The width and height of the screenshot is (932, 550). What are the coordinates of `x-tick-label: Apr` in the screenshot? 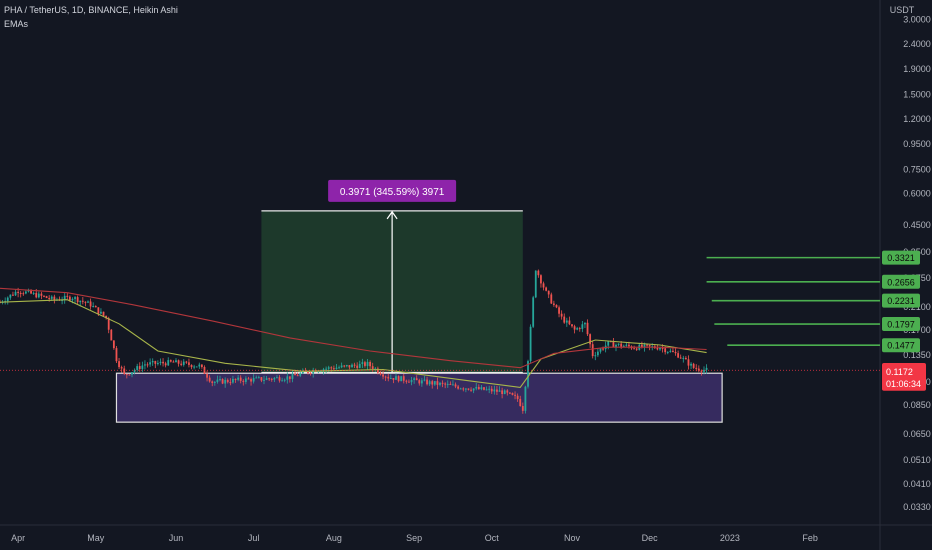 It's located at (18, 538).